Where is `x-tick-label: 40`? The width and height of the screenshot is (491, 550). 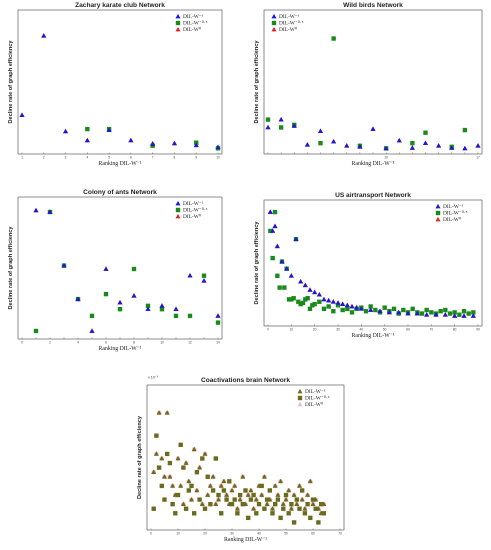 x-tick-label: 40 is located at coordinates (362, 330).